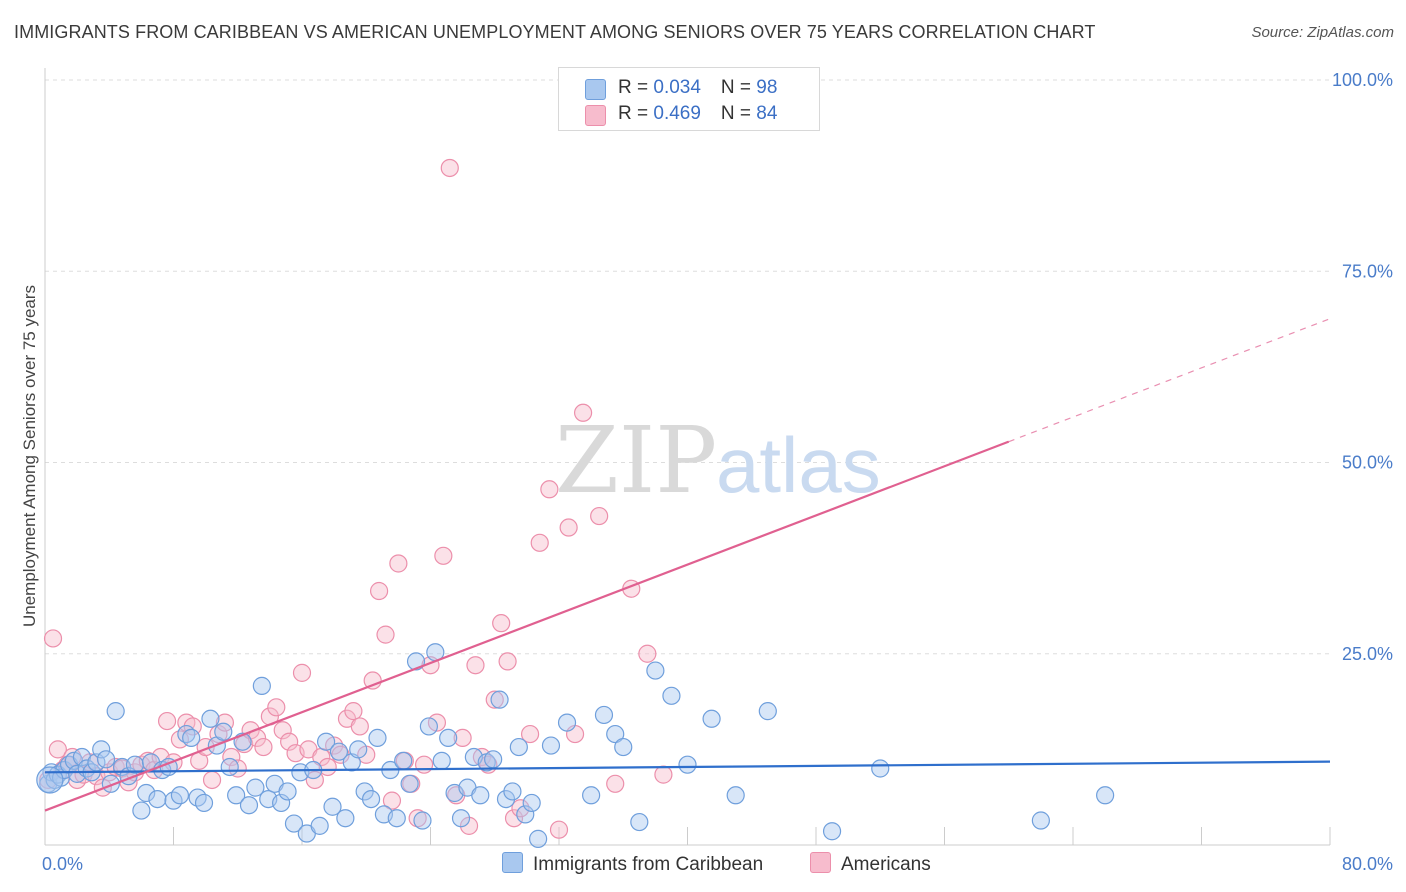 This screenshot has width=1406, height=892. I want to click on bottom-legend-label: Immigrants from Caribbean, so click(648, 864).